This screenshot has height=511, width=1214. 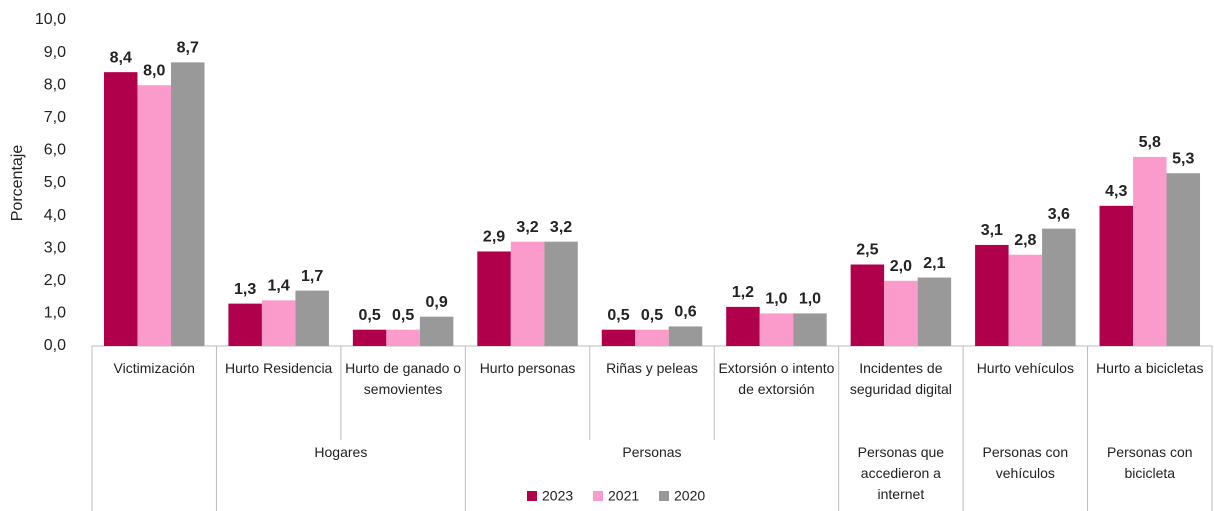 What do you see at coordinates (121, 57) in the screenshot?
I see `value-label: 8,4` at bounding box center [121, 57].